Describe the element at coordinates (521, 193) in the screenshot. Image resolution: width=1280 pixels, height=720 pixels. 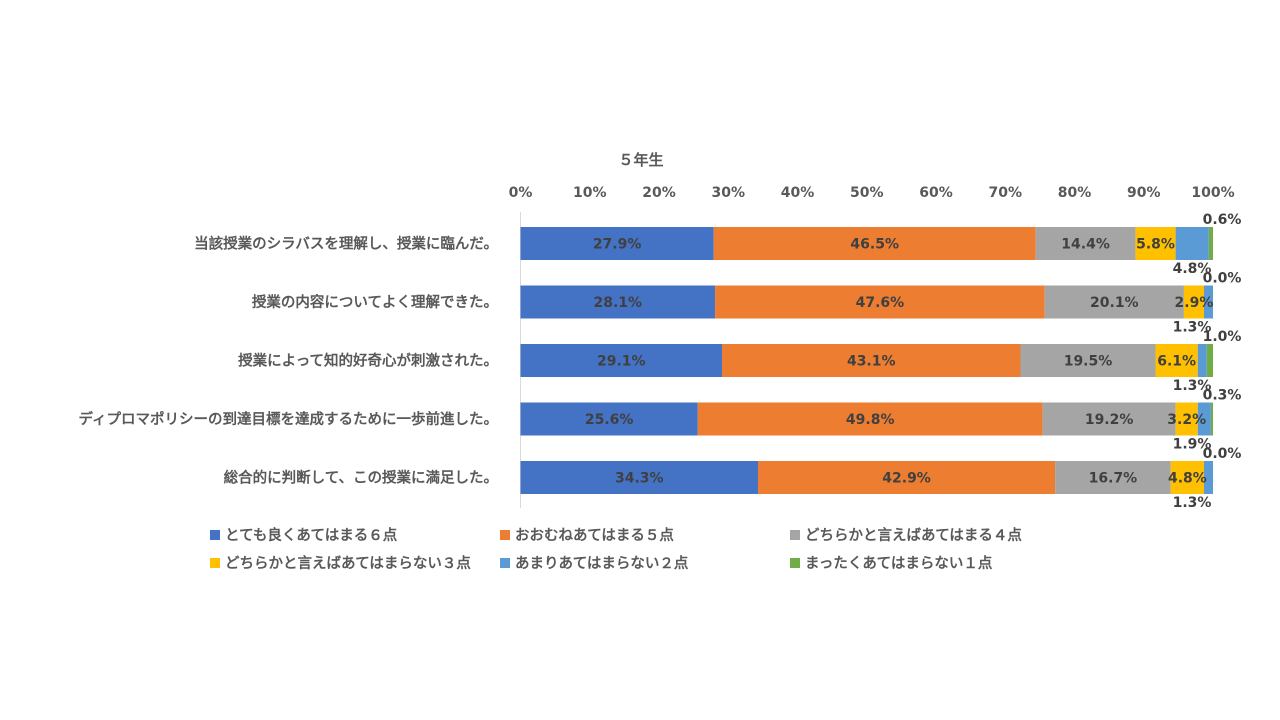
I see `x-tick-label: 0%` at that location.